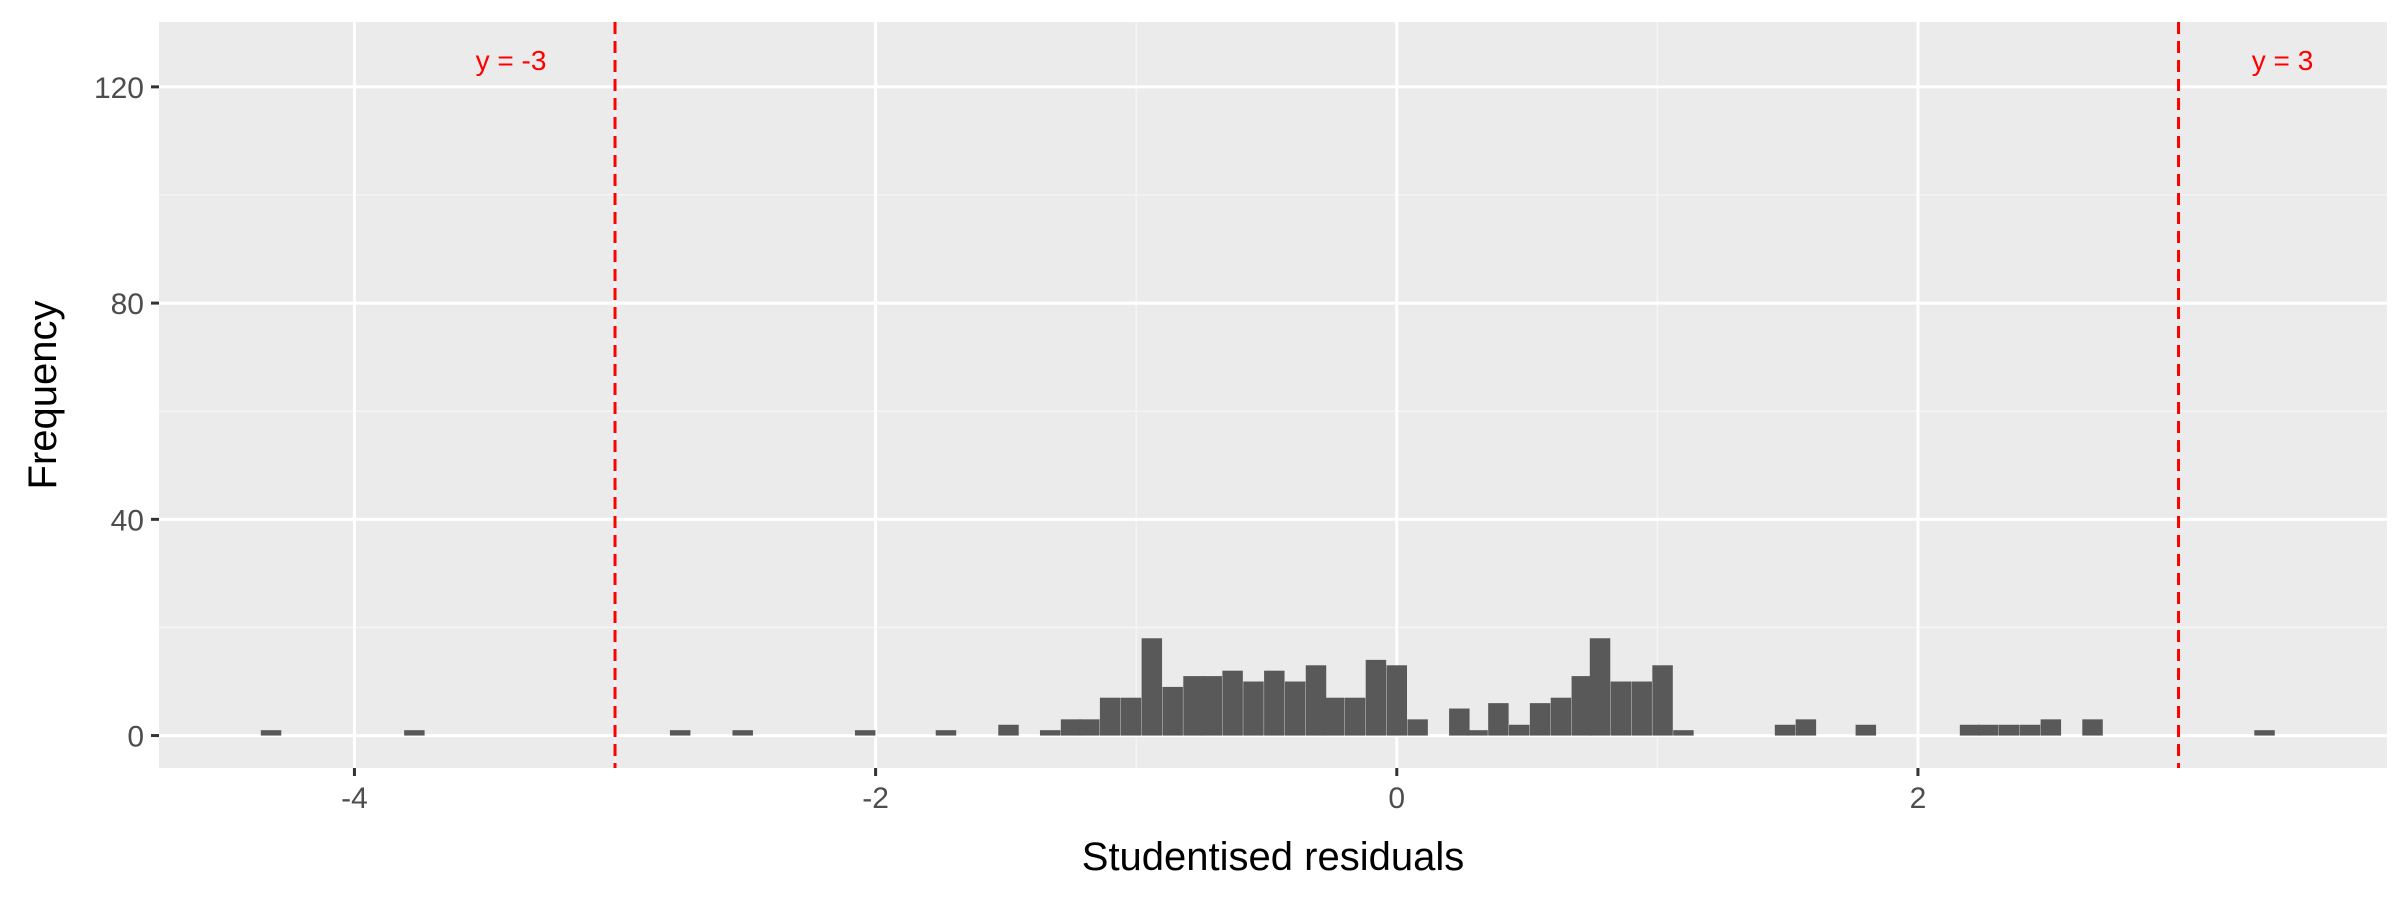 This screenshot has width=2400, height=900. Describe the element at coordinates (1396, 798) in the screenshot. I see `x-tick-label: 0` at that location.